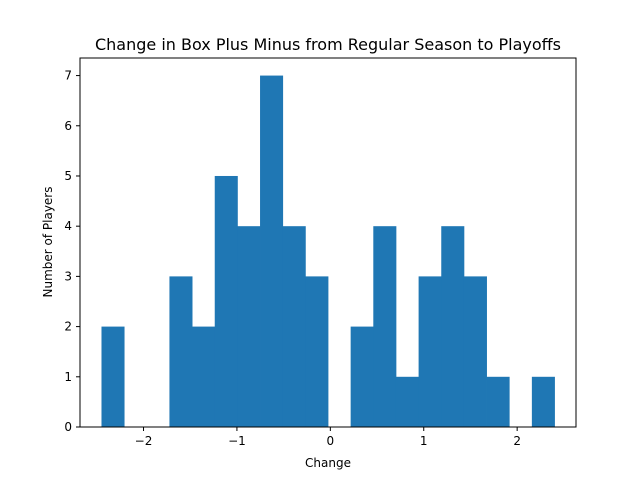 The image size is (640, 480). I want to click on y-tick-label: 7, so click(68, 76).